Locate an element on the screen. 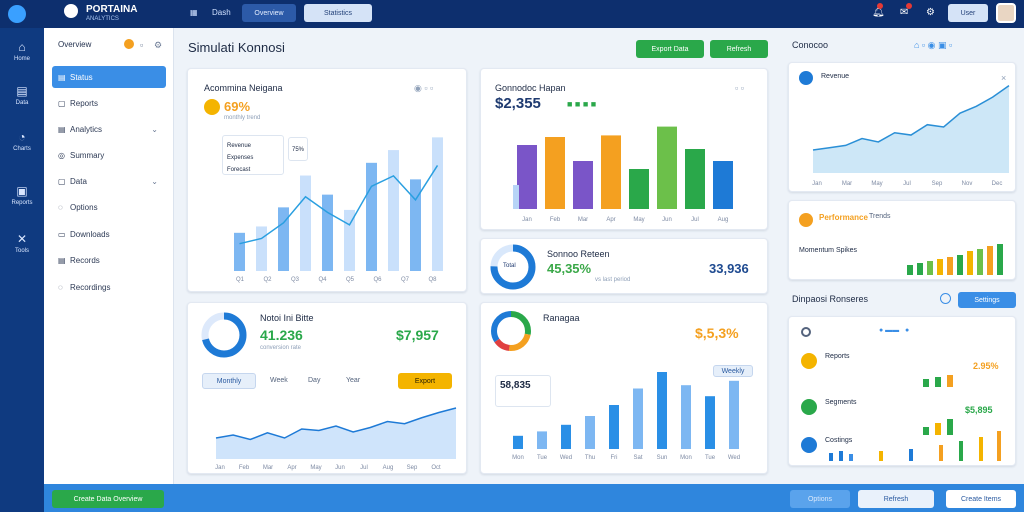 The width and height of the screenshot is (1024, 512). logo-icon is located at coordinates (17, 14).